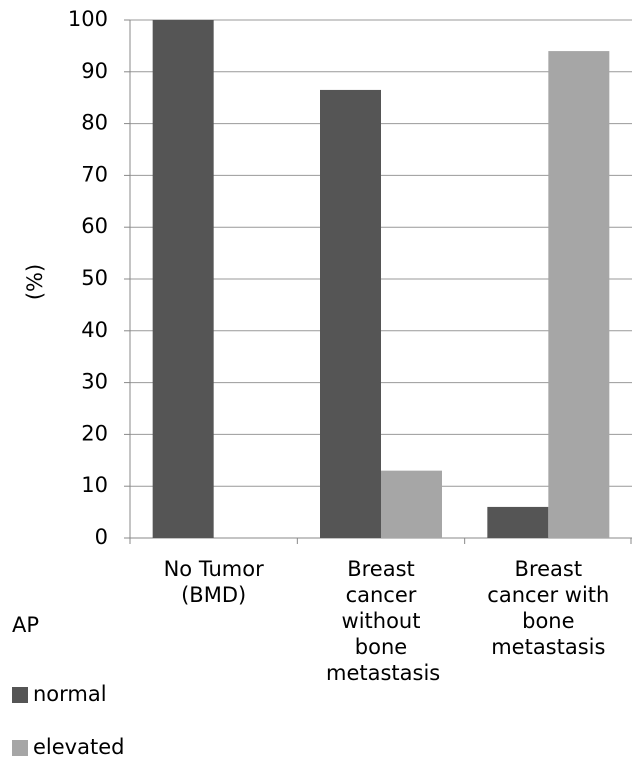 This screenshot has height=762, width=632. Describe the element at coordinates (25, 625) in the screenshot. I see `legend-title: AP` at that location.